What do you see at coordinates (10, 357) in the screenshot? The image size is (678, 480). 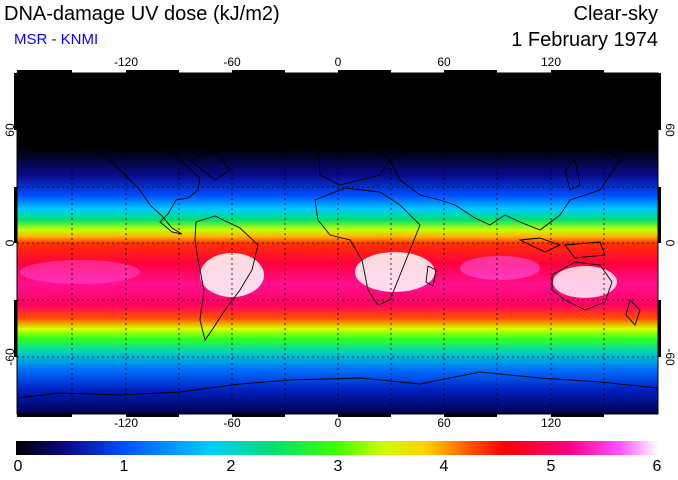 I see `lat-tick-left: -60` at bounding box center [10, 357].